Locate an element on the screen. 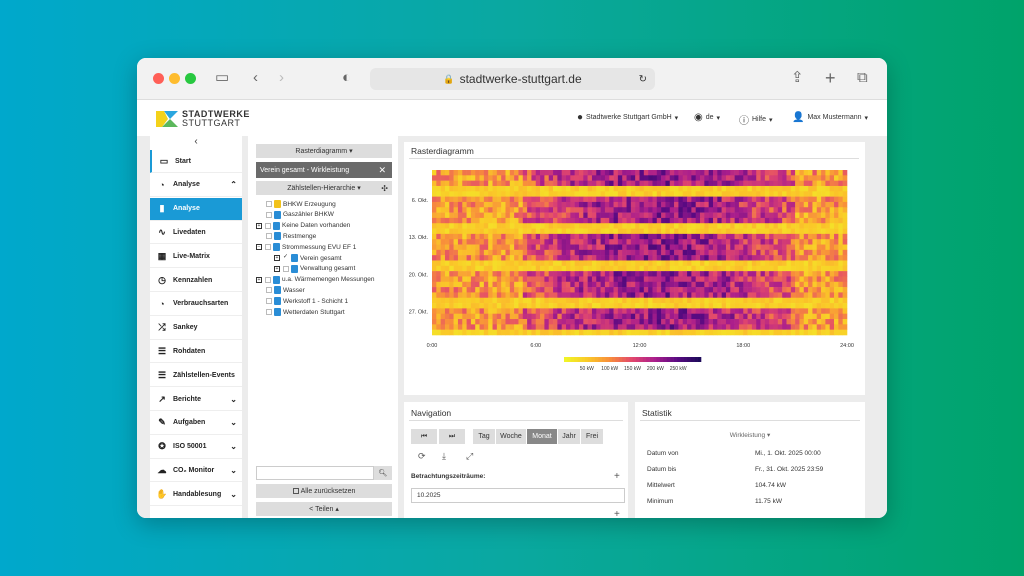 This screenshot has width=1024, height=576. tree-checkbox: ✓ is located at coordinates (286, 257).